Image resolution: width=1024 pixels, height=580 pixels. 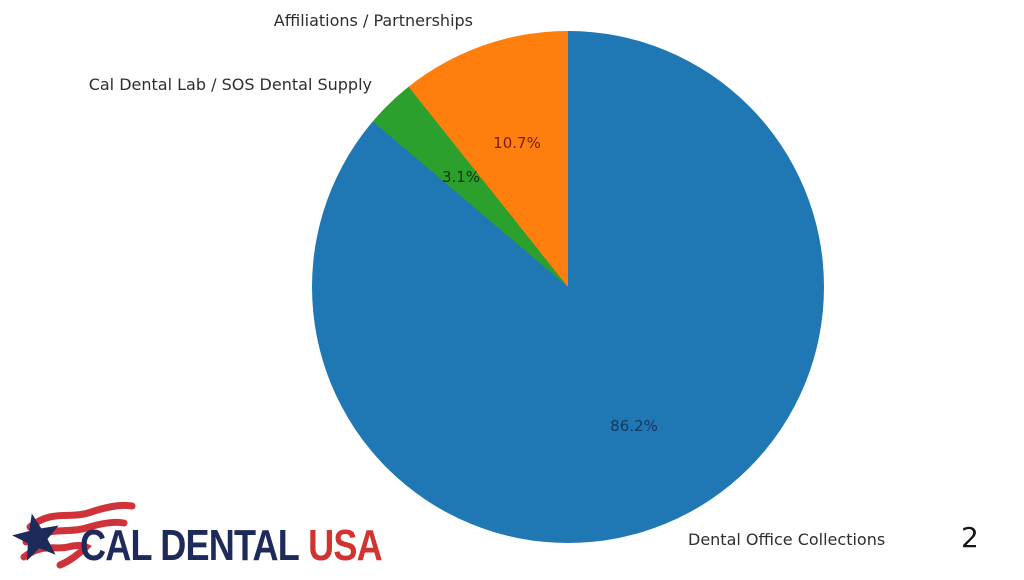 I want to click on logo-text-accent: USA, so click(x=345, y=545).